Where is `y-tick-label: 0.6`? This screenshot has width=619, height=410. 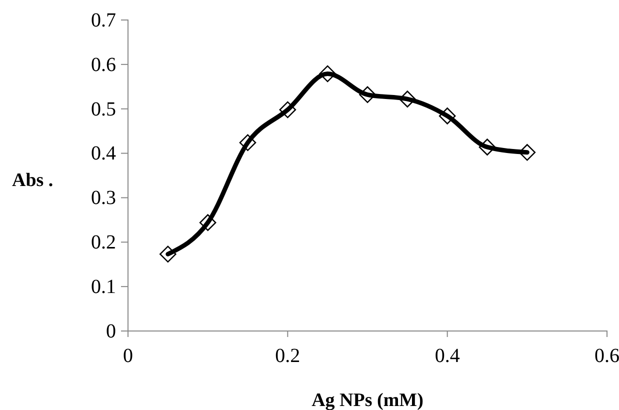 y-tick-label: 0.6 is located at coordinates (103, 65).